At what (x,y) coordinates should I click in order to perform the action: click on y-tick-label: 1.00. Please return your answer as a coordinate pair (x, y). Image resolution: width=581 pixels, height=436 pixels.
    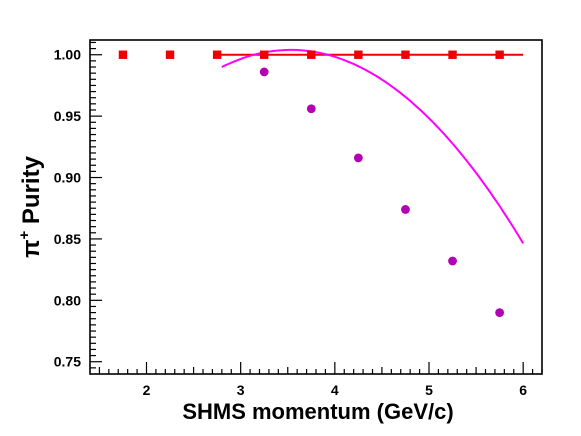
    Looking at the image, I should click on (67, 55).